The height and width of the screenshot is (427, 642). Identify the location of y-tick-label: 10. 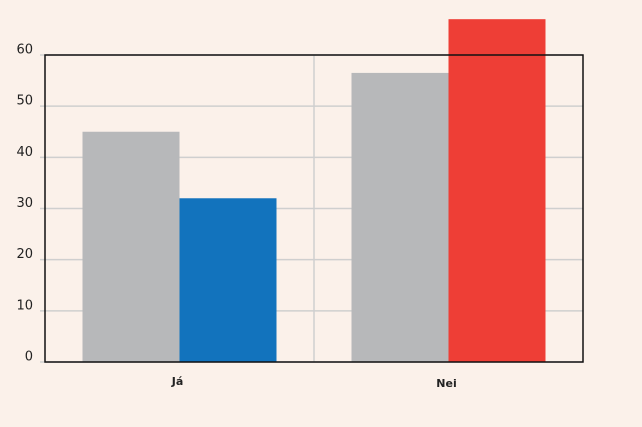
(24, 305).